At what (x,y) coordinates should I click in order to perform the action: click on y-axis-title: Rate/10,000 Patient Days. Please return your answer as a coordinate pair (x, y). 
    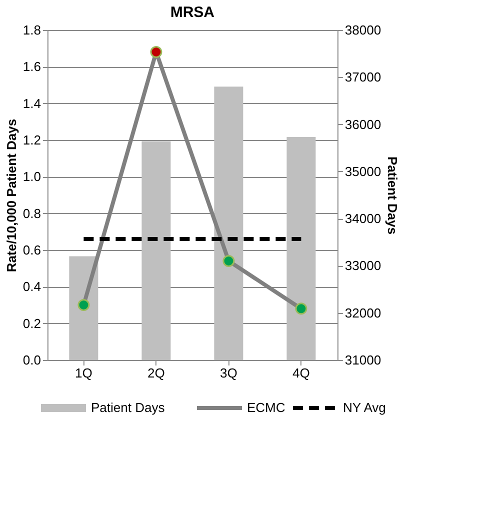
    Looking at the image, I should click on (11, 195).